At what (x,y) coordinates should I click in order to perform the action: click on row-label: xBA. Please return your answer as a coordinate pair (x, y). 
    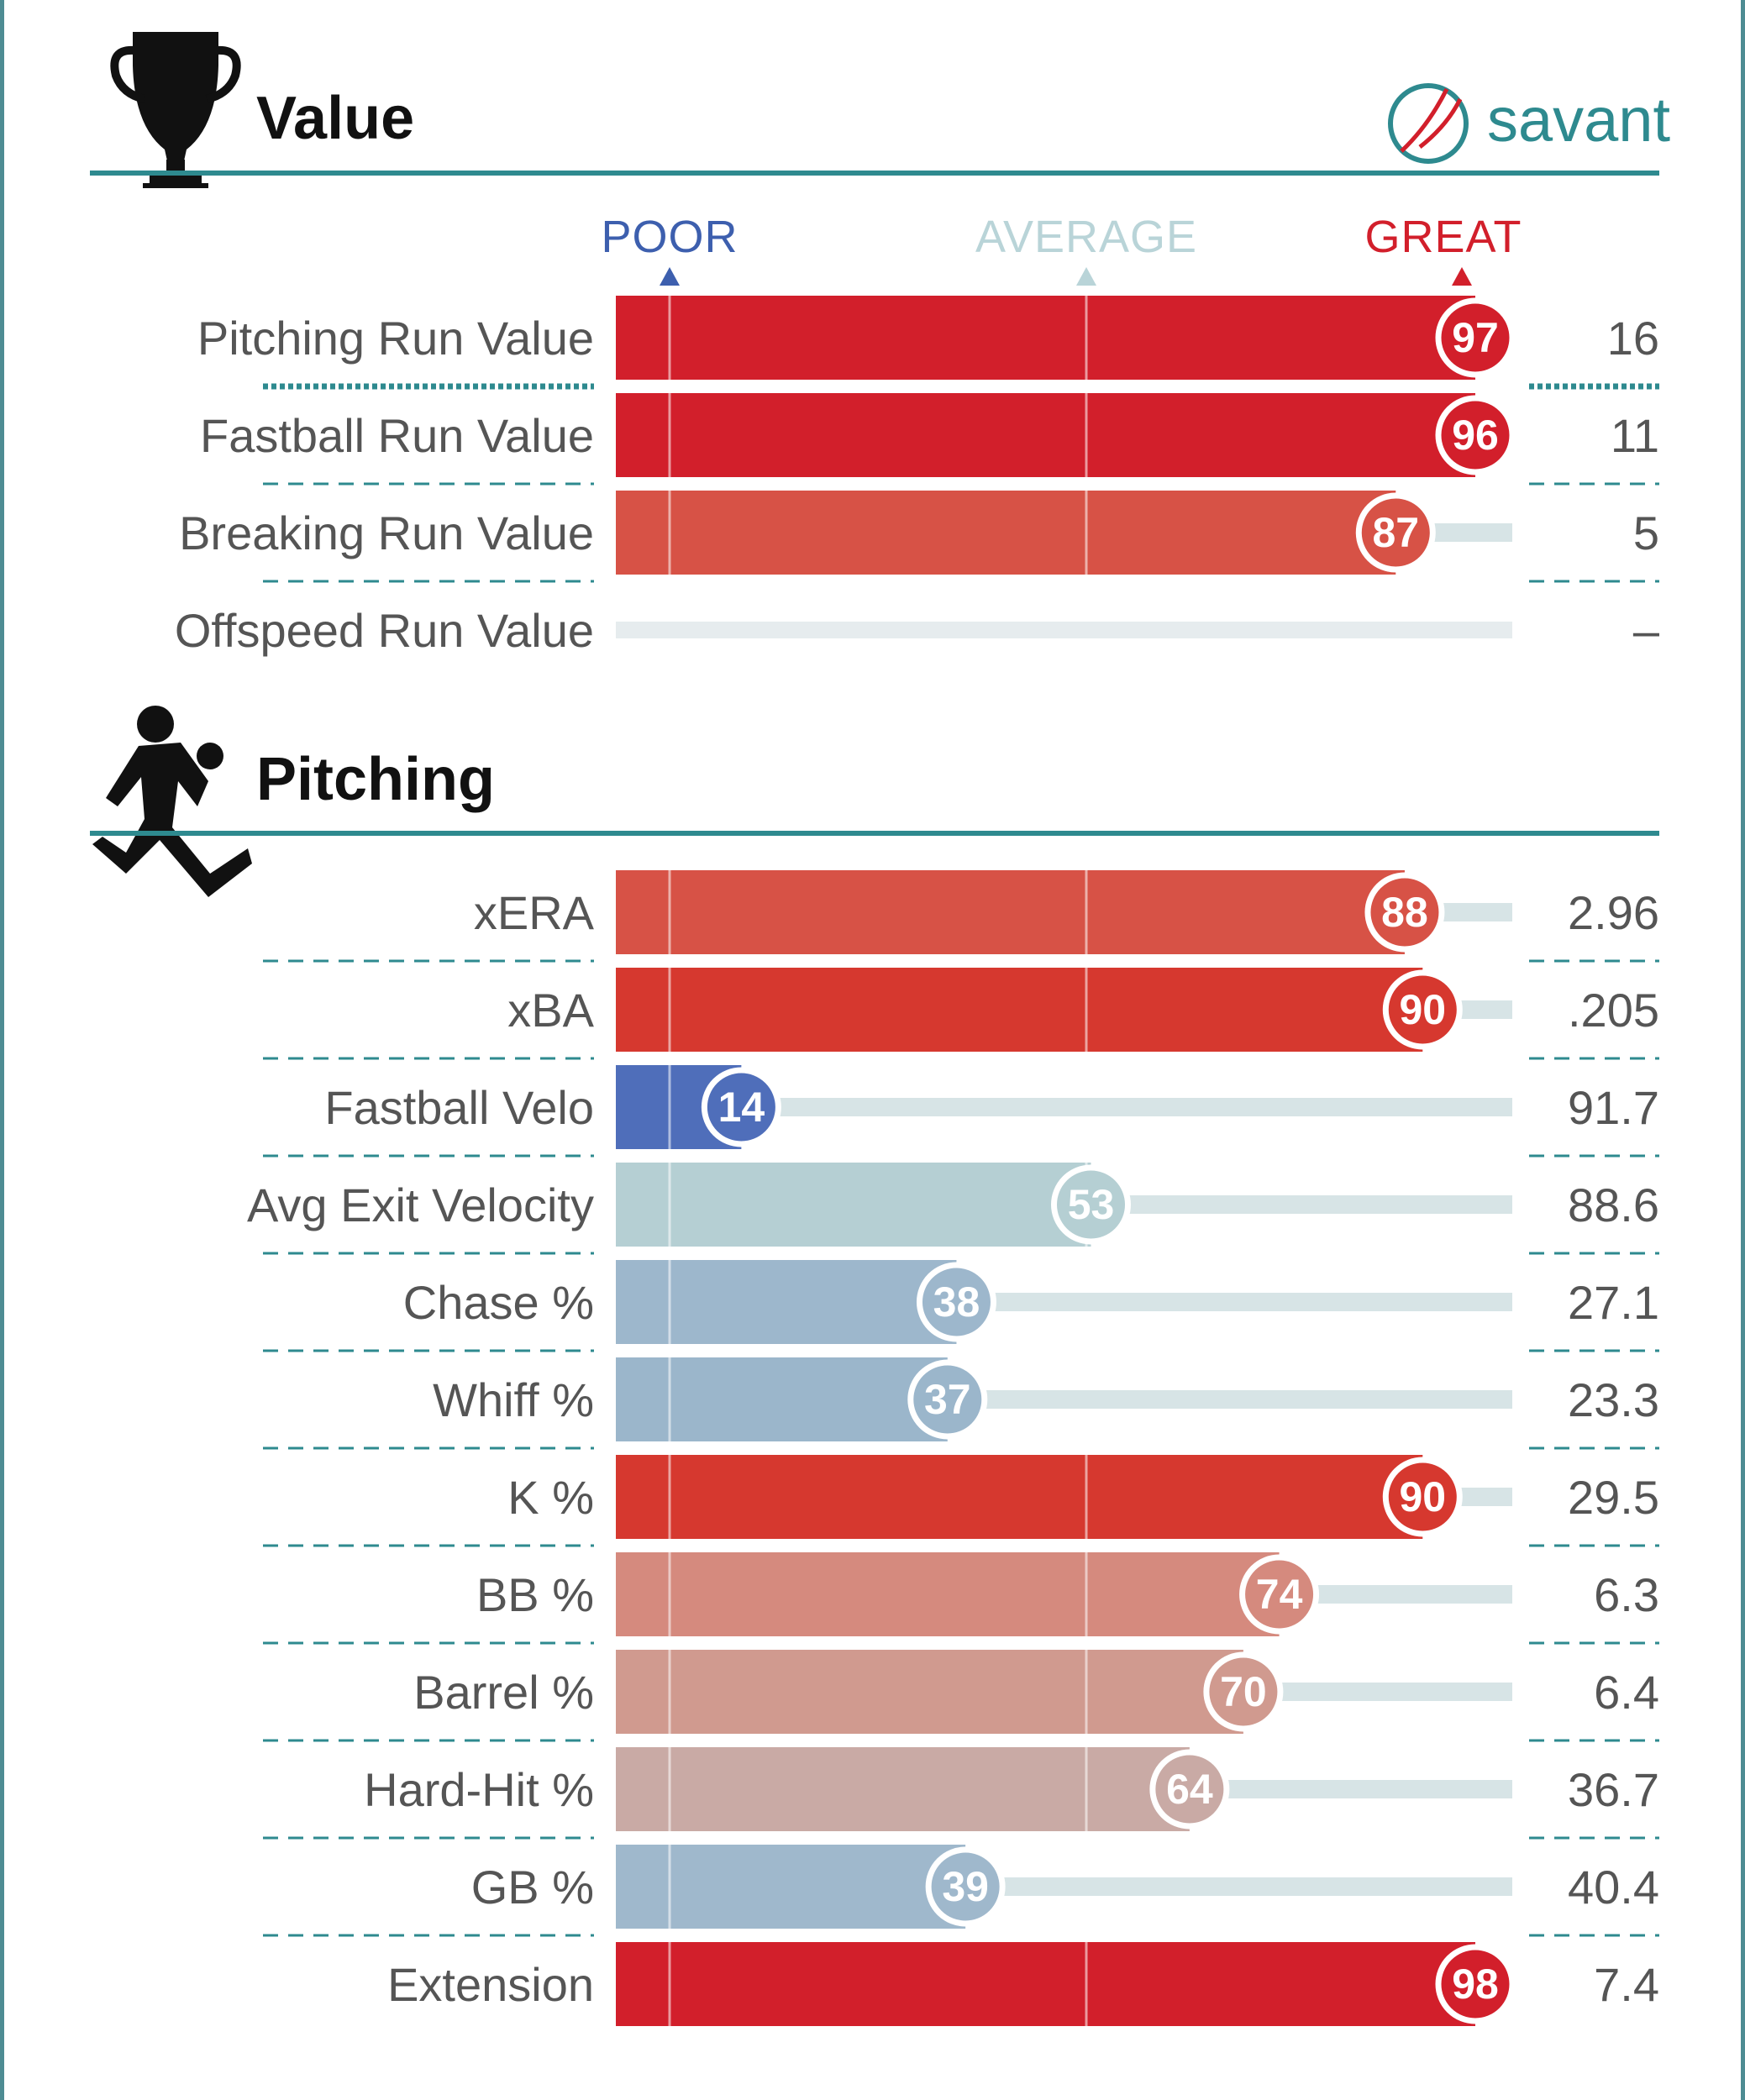
    Looking at the image, I should click on (550, 1010).